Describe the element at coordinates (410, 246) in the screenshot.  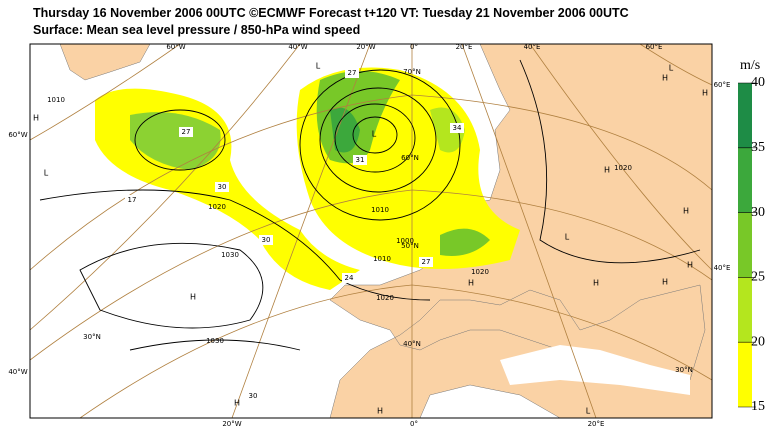
I see `coordinate-label: 50°N` at that location.